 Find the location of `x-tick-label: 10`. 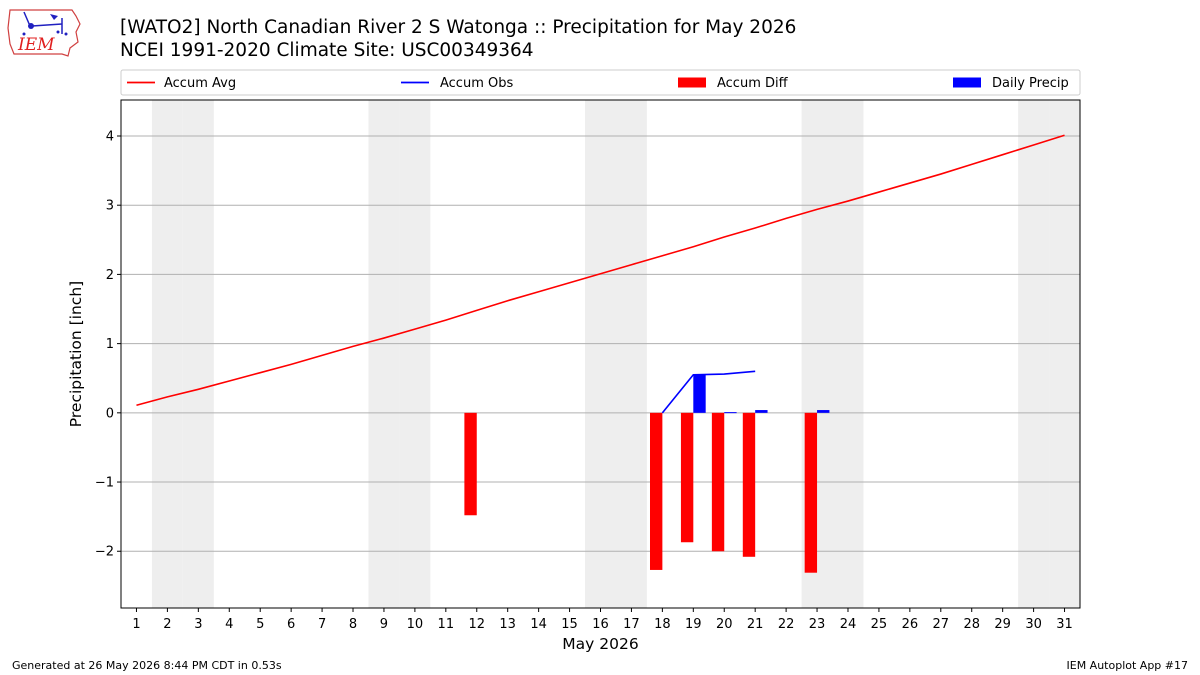

x-tick-label: 10 is located at coordinates (415, 624).